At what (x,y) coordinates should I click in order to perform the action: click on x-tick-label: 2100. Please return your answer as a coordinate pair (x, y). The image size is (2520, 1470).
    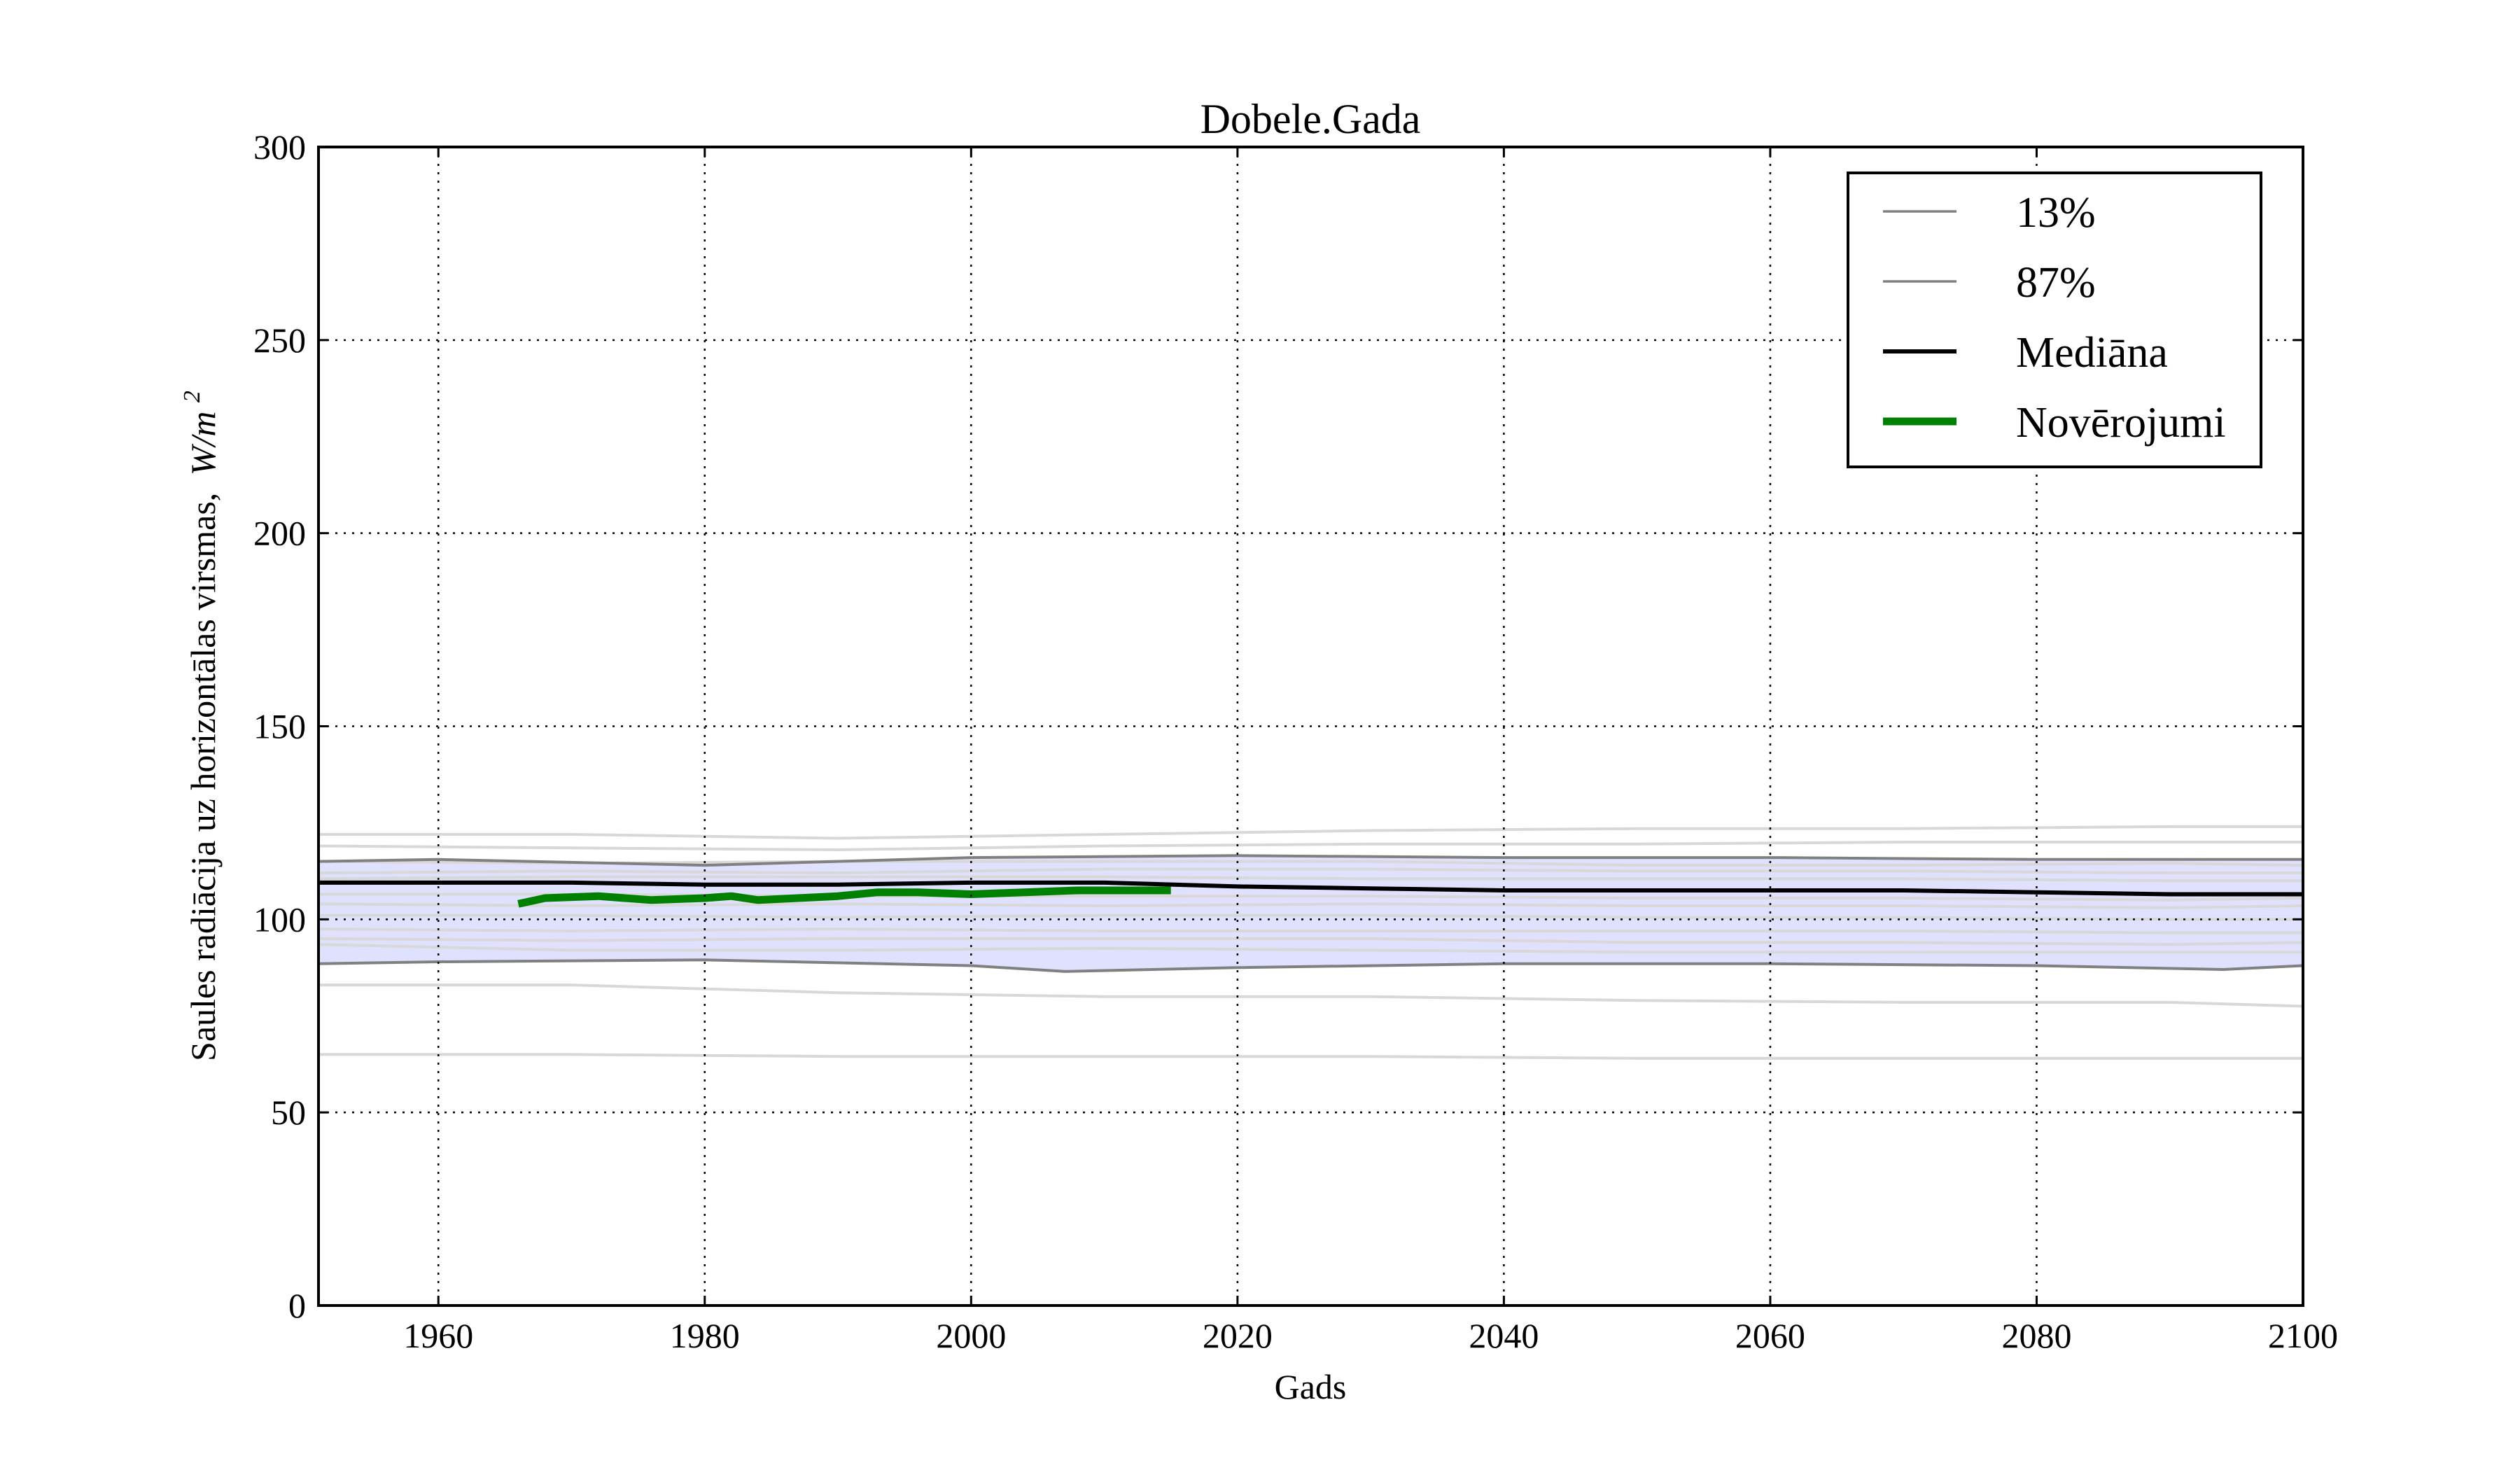
    Looking at the image, I should click on (2303, 1335).